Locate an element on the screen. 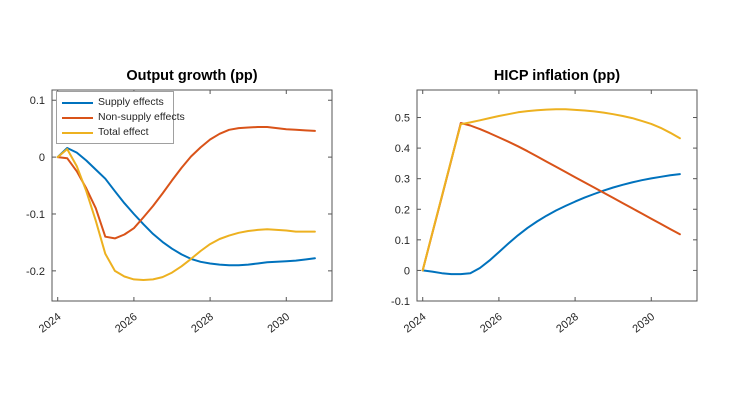  supply-effects-line-swatch is located at coordinates (77, 102).